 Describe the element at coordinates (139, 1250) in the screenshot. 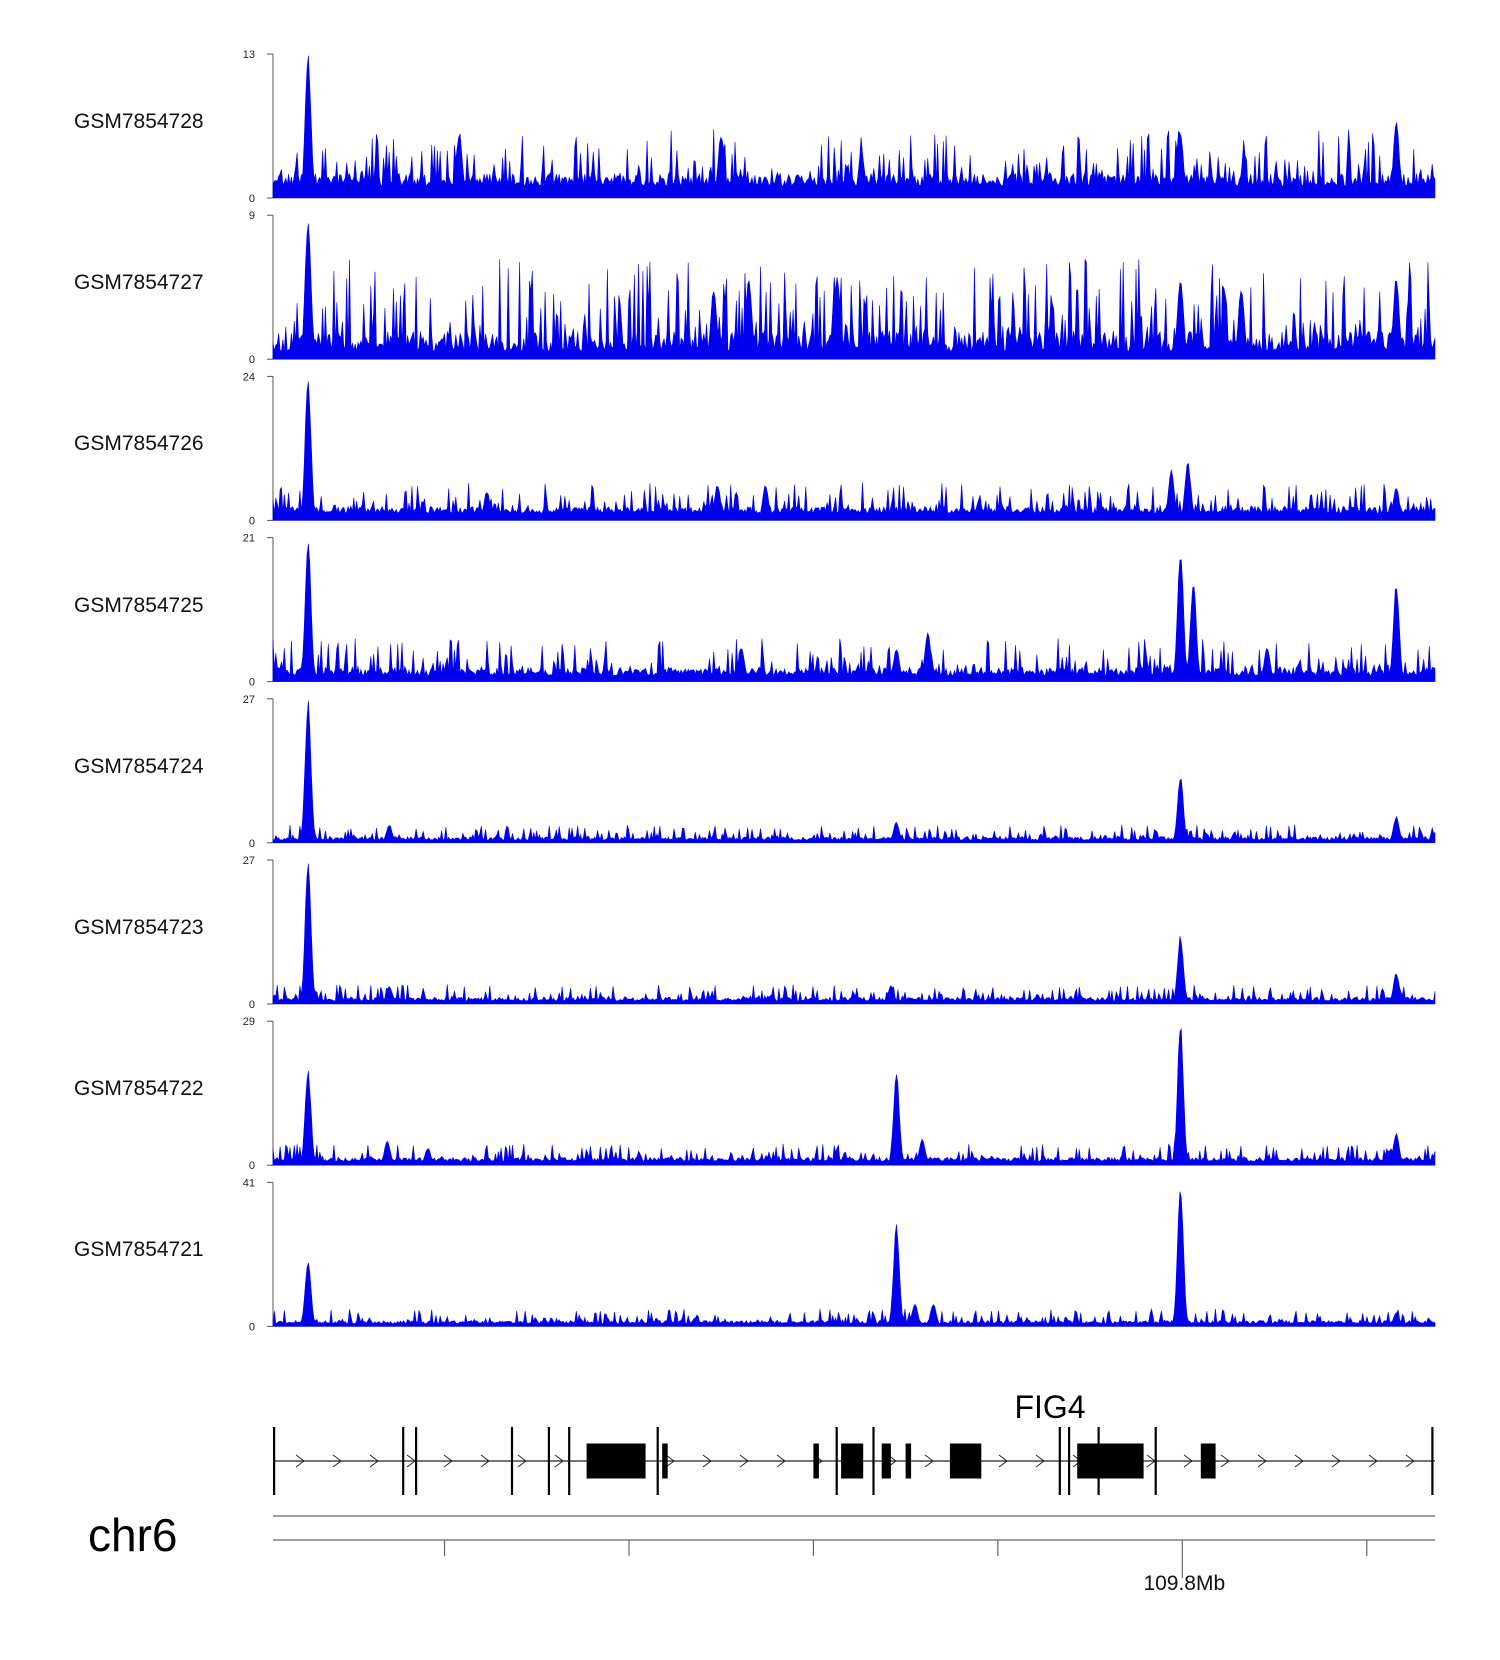

I see `track-name-label: GSM7854721` at that location.